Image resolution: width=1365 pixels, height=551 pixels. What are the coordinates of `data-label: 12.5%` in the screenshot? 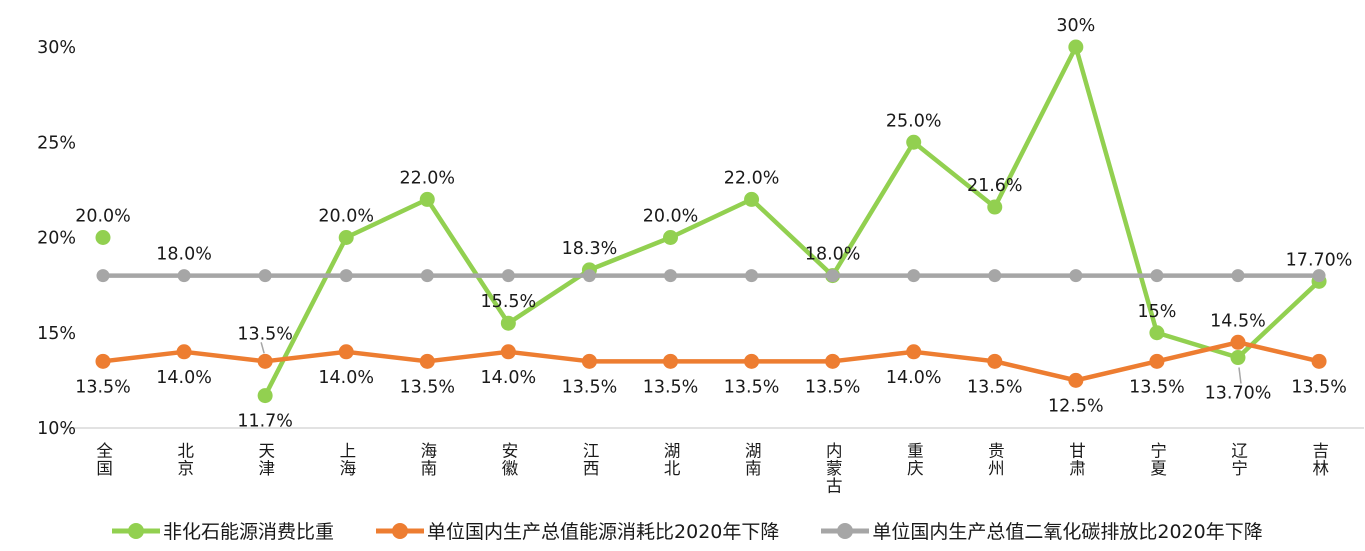 It's located at (1076, 406).